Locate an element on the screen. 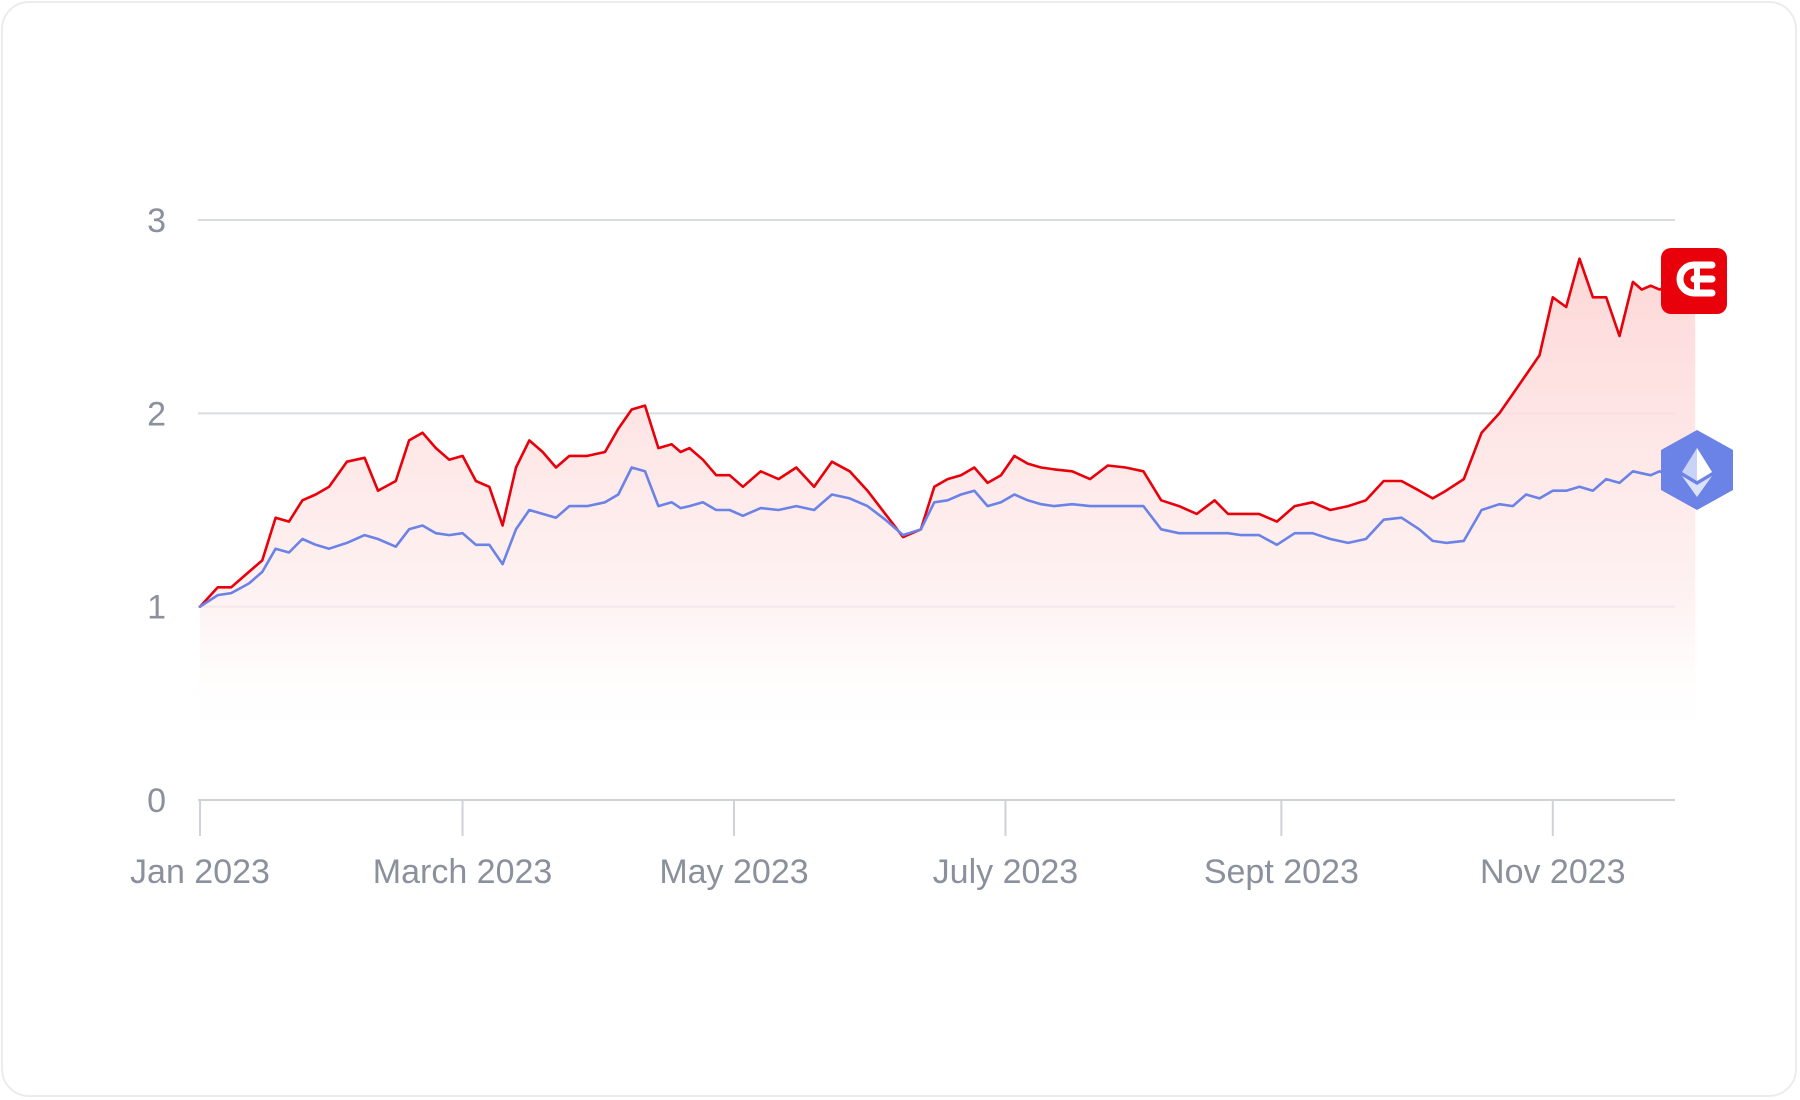 The image size is (1800, 1100). x-tick-label: July 2023 is located at coordinates (1006, 872).